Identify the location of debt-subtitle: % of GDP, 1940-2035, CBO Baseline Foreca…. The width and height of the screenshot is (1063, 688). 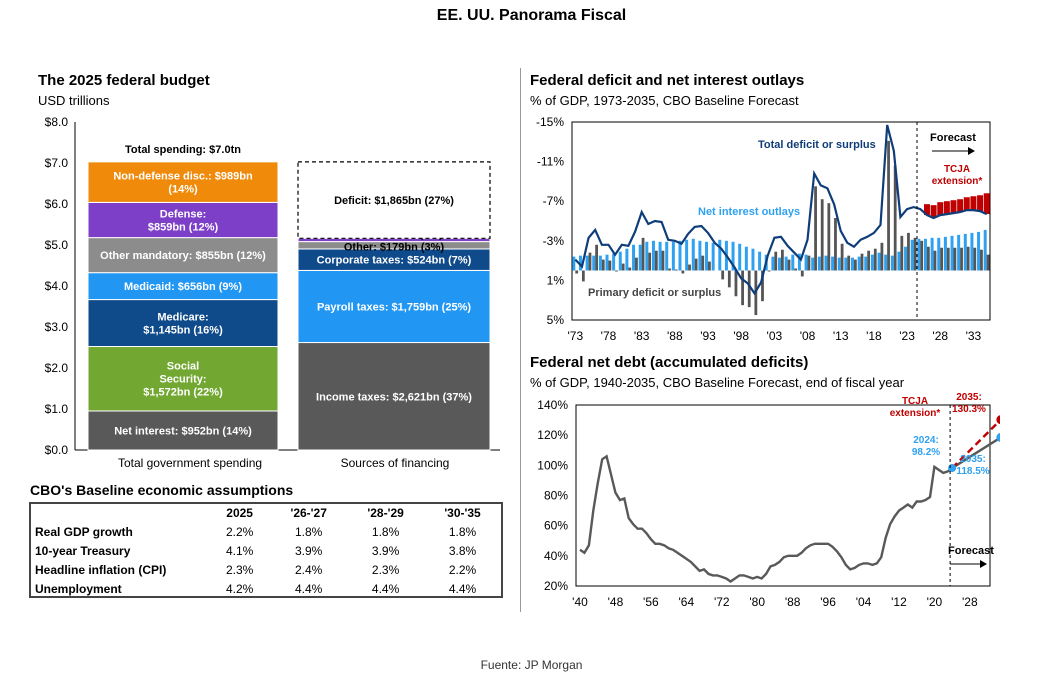
(717, 382).